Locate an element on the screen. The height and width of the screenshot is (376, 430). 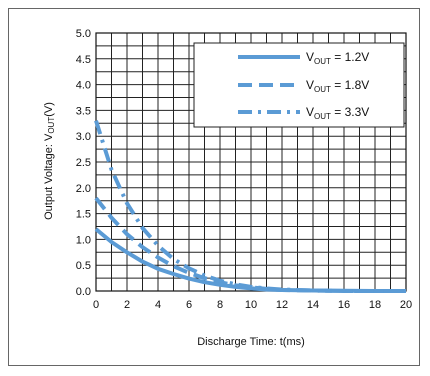
x-tick-label: 0 is located at coordinates (96, 305).